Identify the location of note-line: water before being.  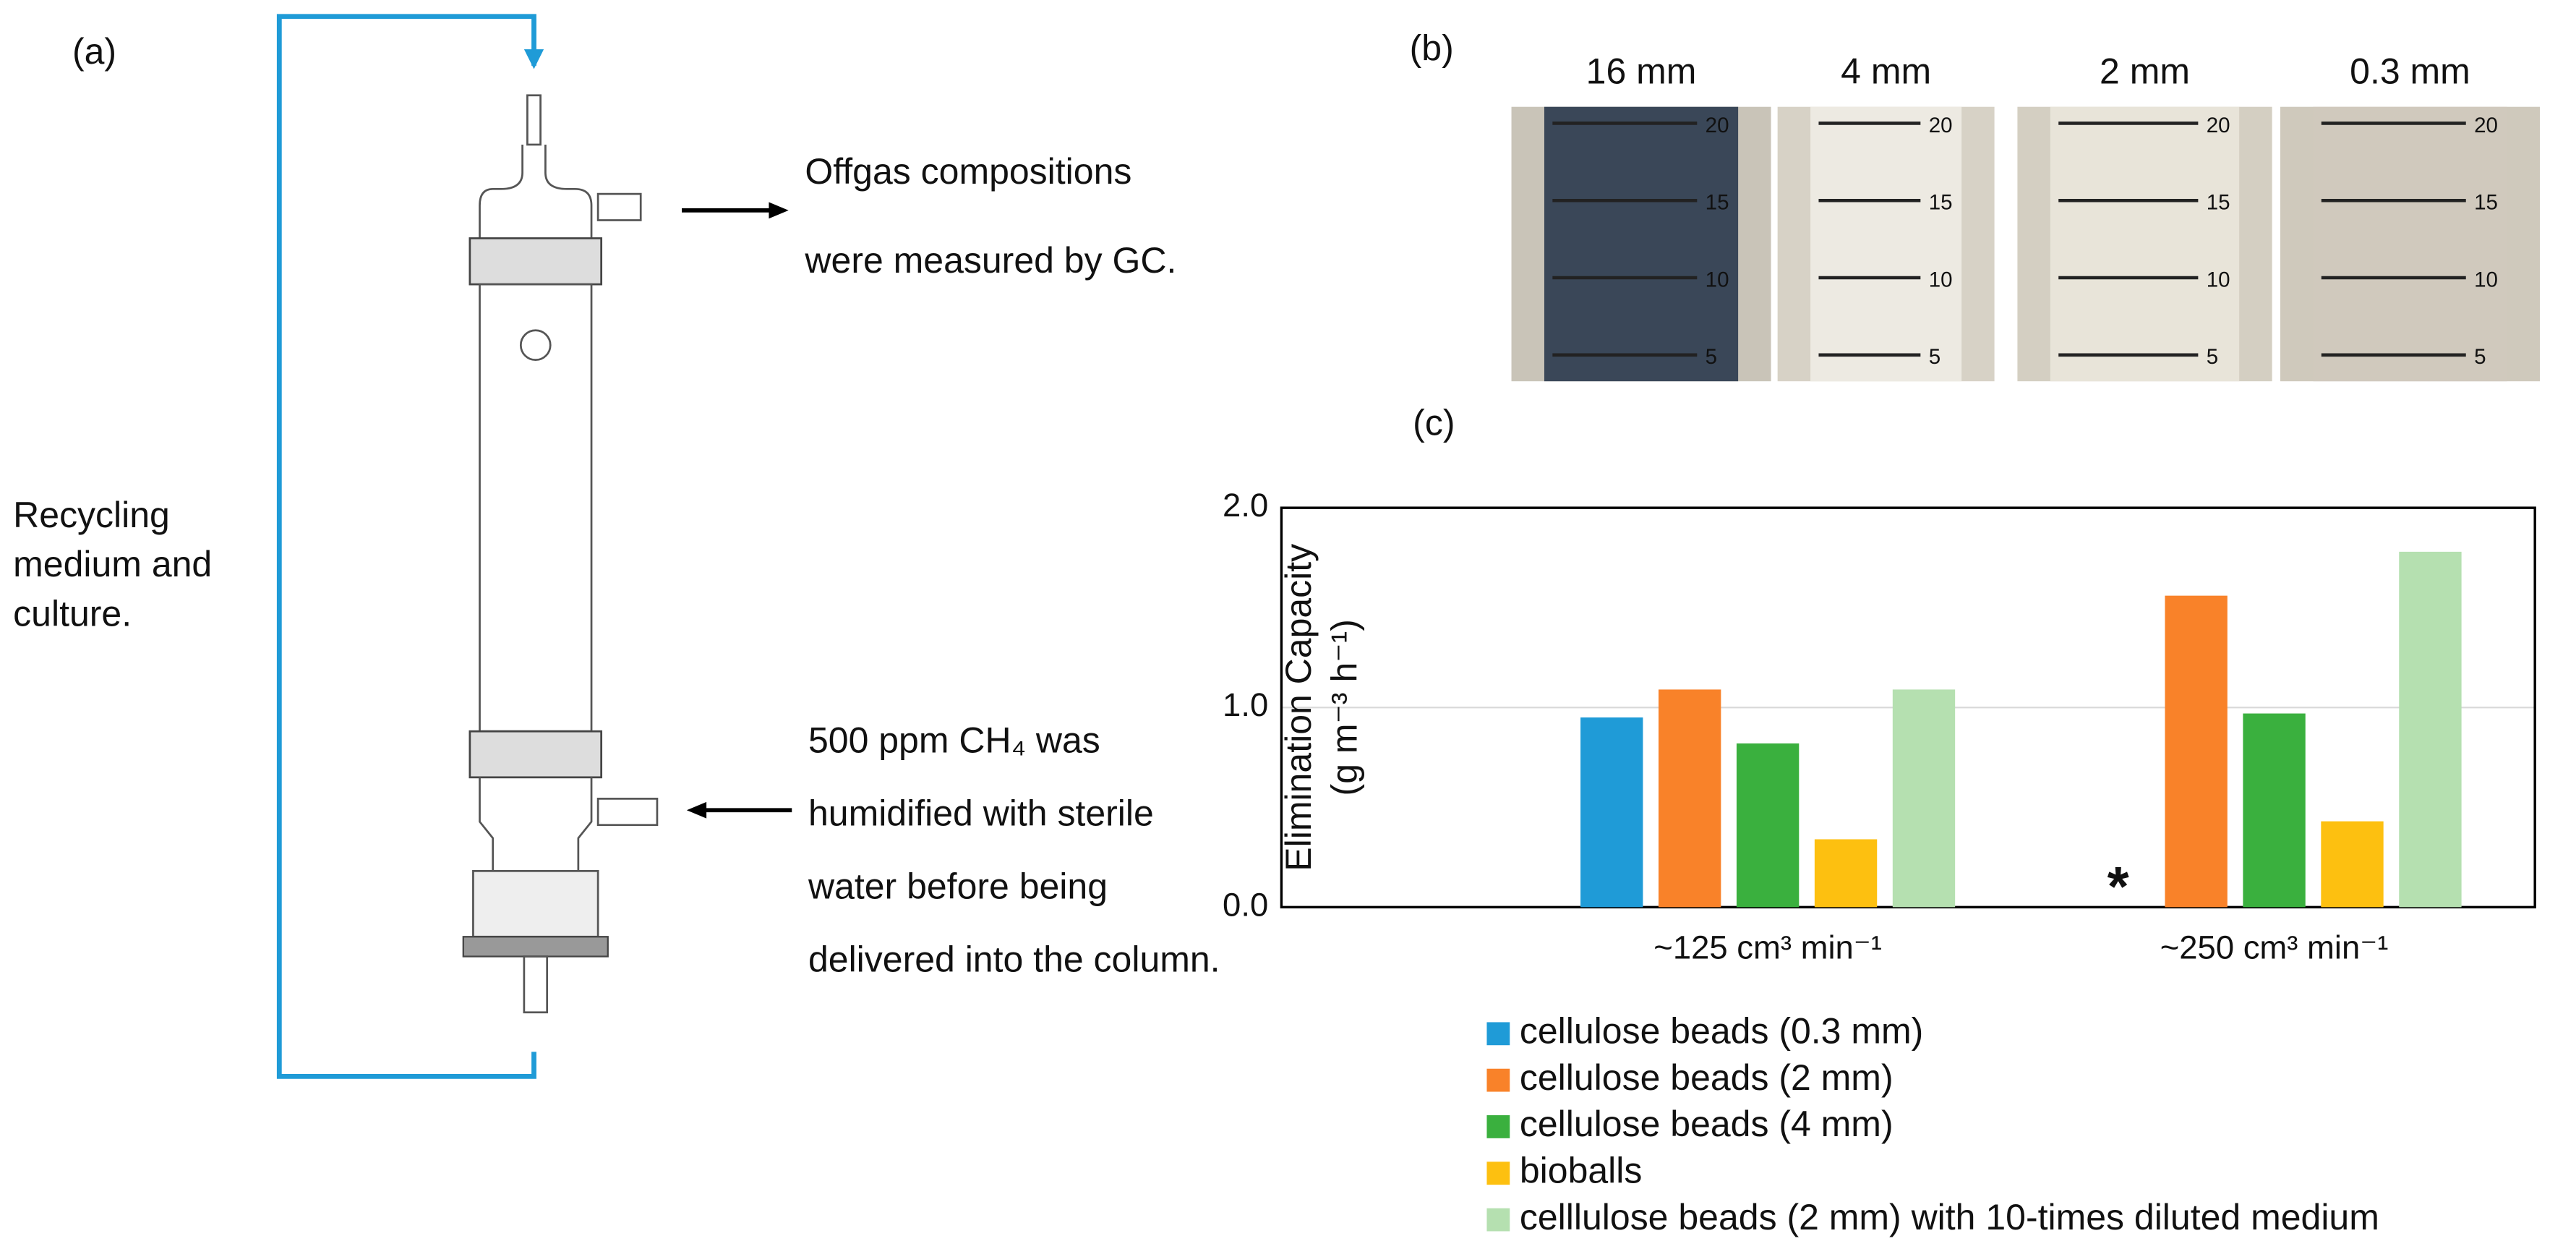
(958, 887).